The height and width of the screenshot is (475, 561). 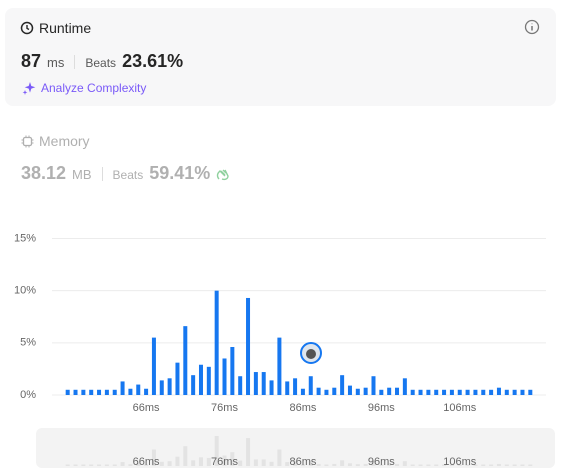 I want to click on overview-tick-label: 66ms, so click(x=146, y=462).